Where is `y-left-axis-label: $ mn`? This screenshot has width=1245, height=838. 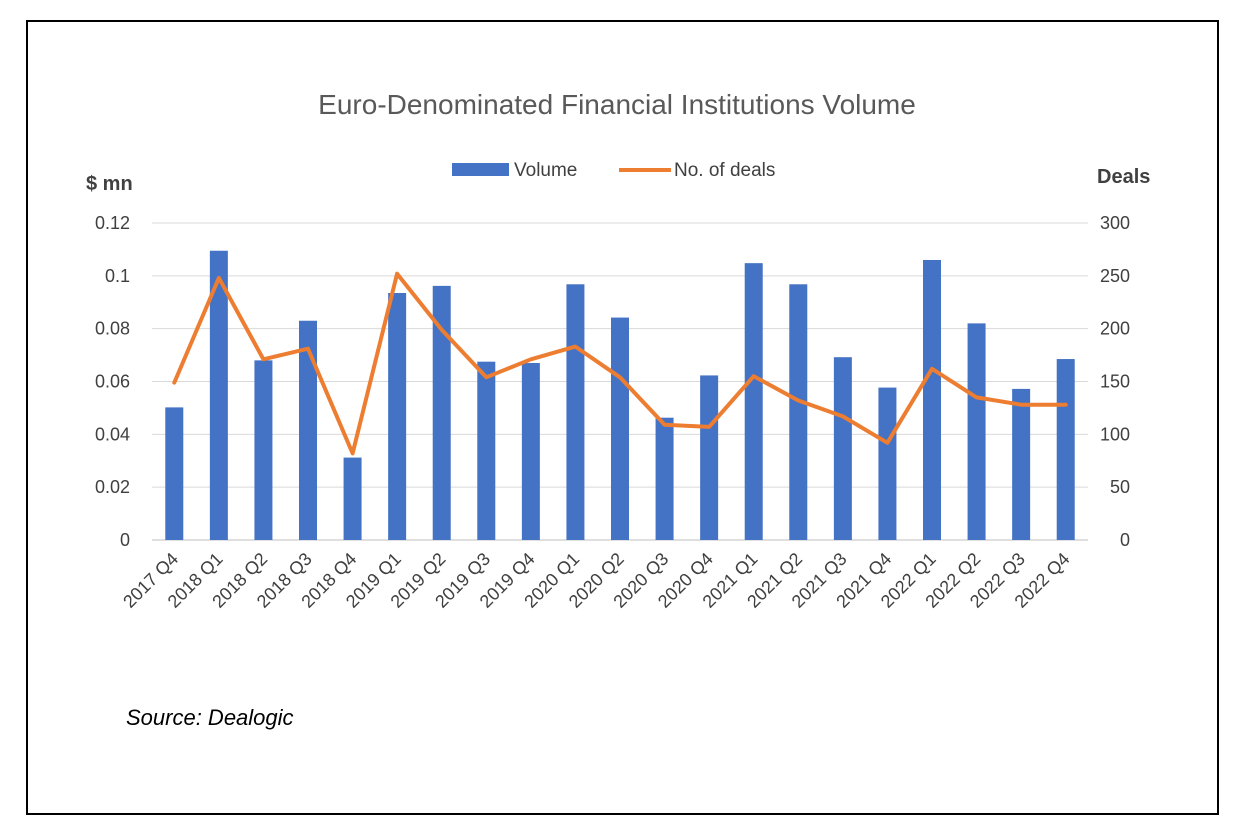
y-left-axis-label: $ mn is located at coordinates (109, 184).